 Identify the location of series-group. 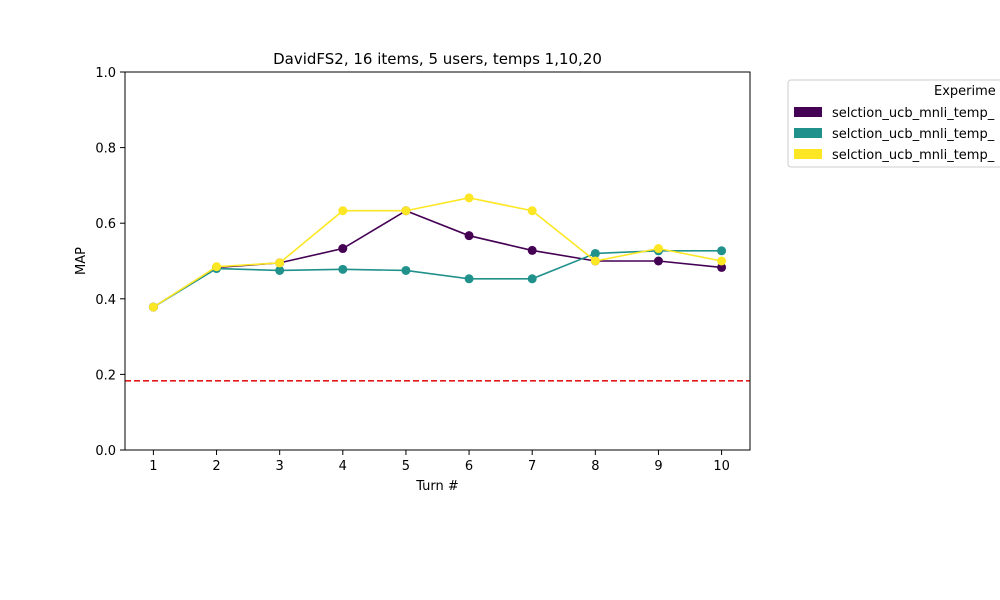
(437, 252).